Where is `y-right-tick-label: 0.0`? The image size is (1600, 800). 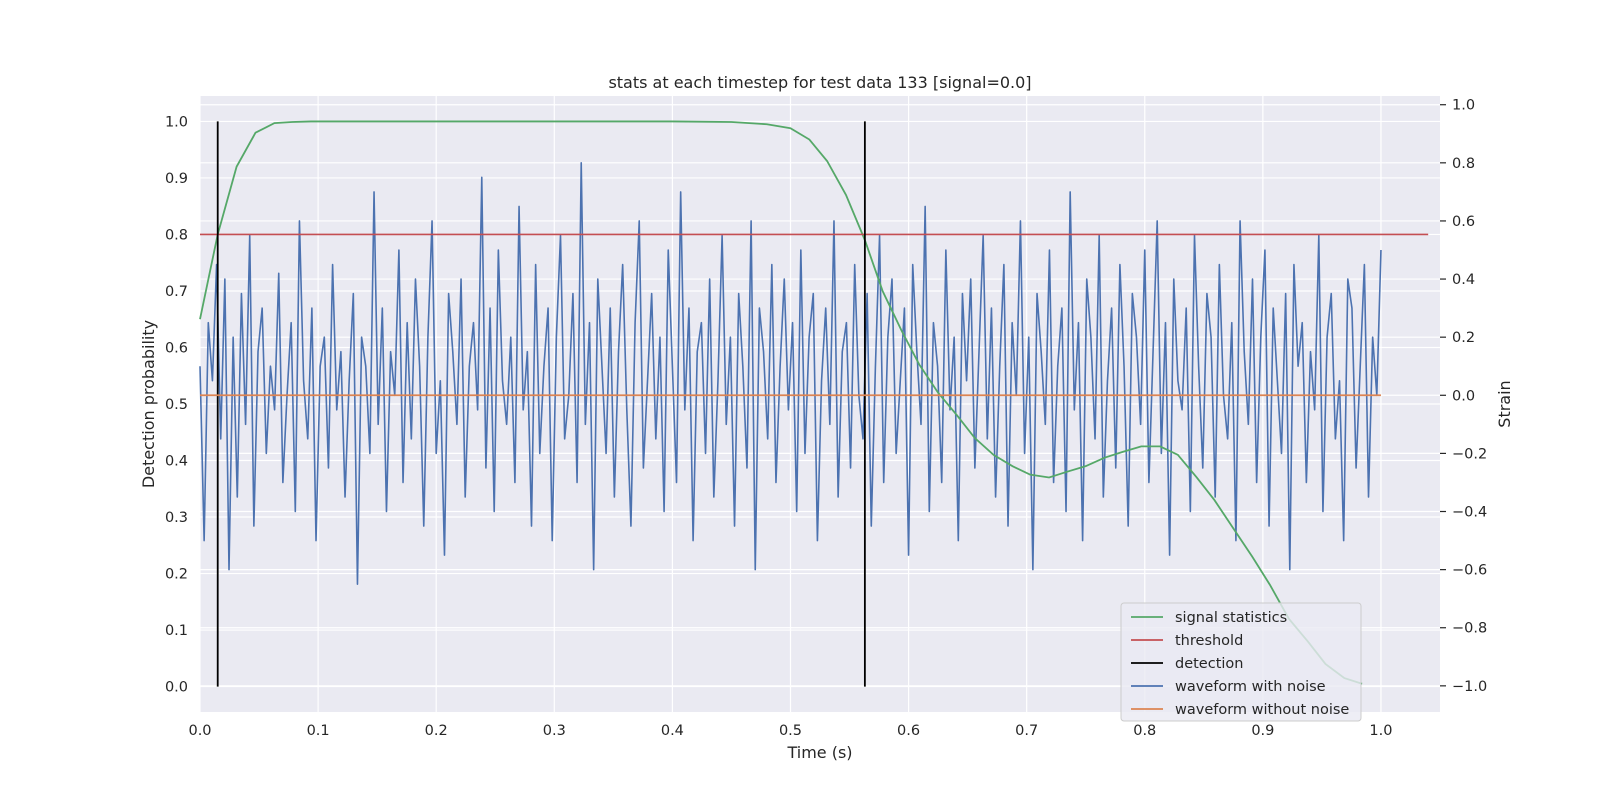
y-right-tick-label: 0.0 is located at coordinates (1463, 396).